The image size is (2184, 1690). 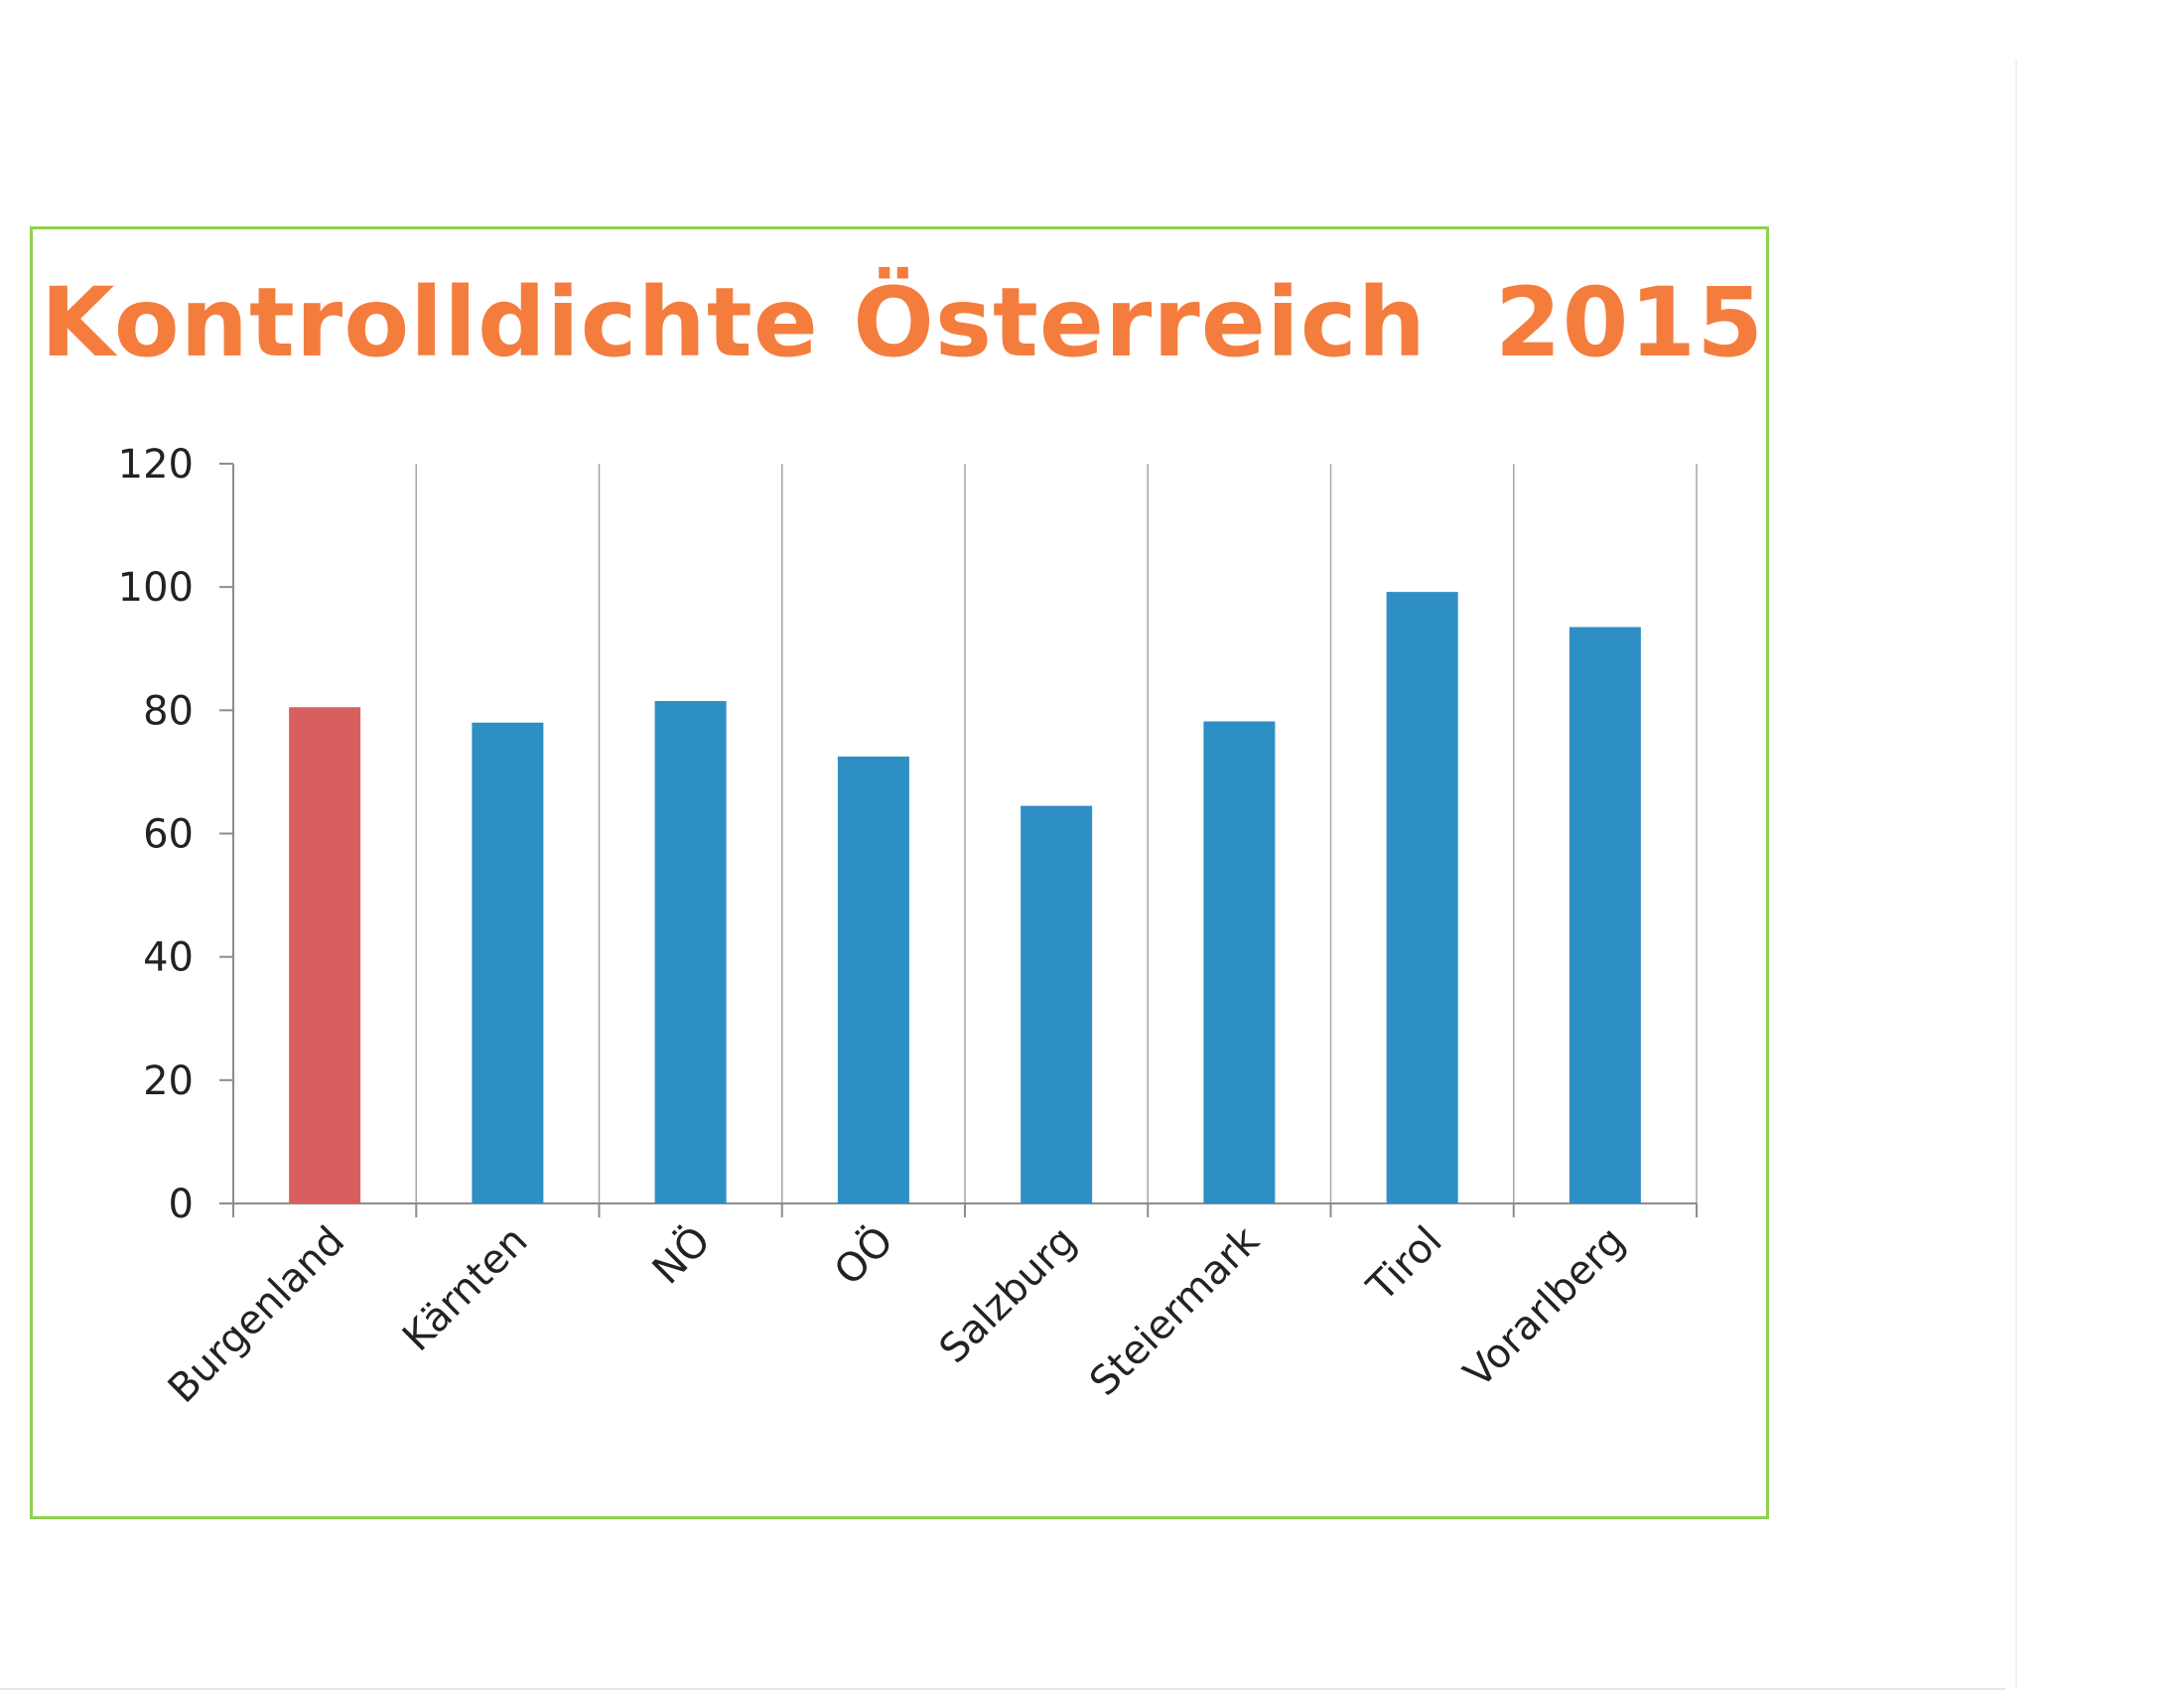 I want to click on paper-edge-right, so click(x=2016, y=874).